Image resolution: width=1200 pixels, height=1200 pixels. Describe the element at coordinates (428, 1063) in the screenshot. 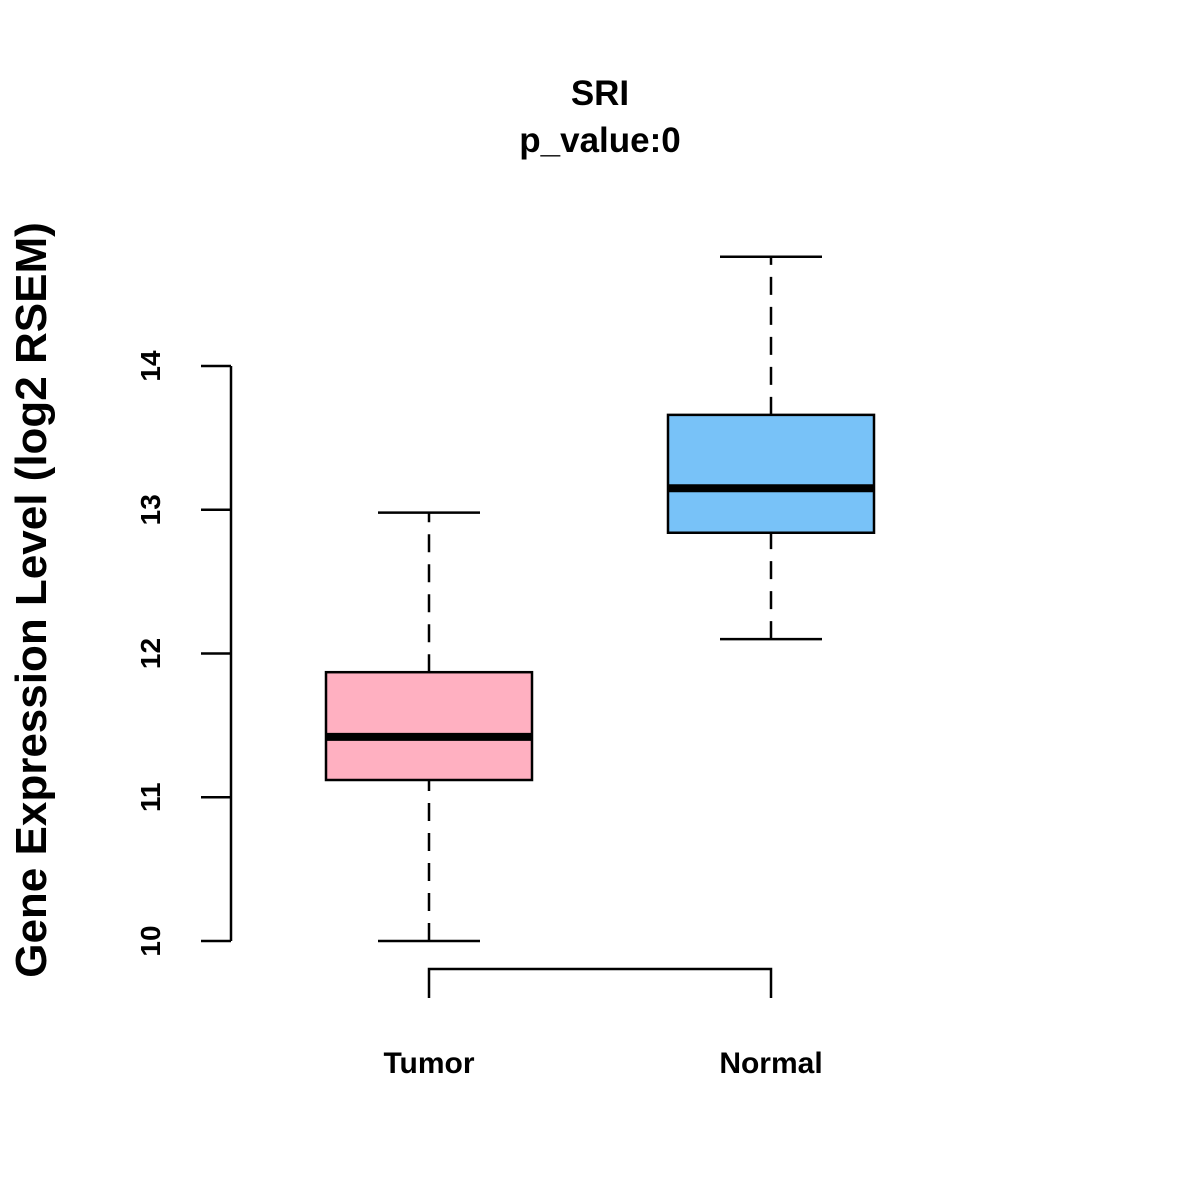

I see `x-tick-label: Tumor` at that location.